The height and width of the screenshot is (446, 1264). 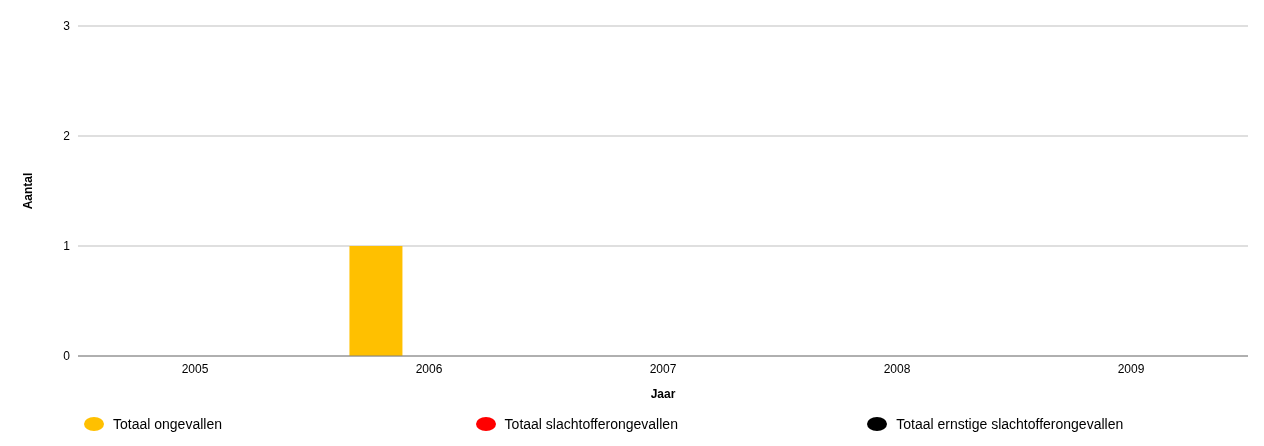 What do you see at coordinates (195, 368) in the screenshot?
I see `x-tick-label: 2005` at bounding box center [195, 368].